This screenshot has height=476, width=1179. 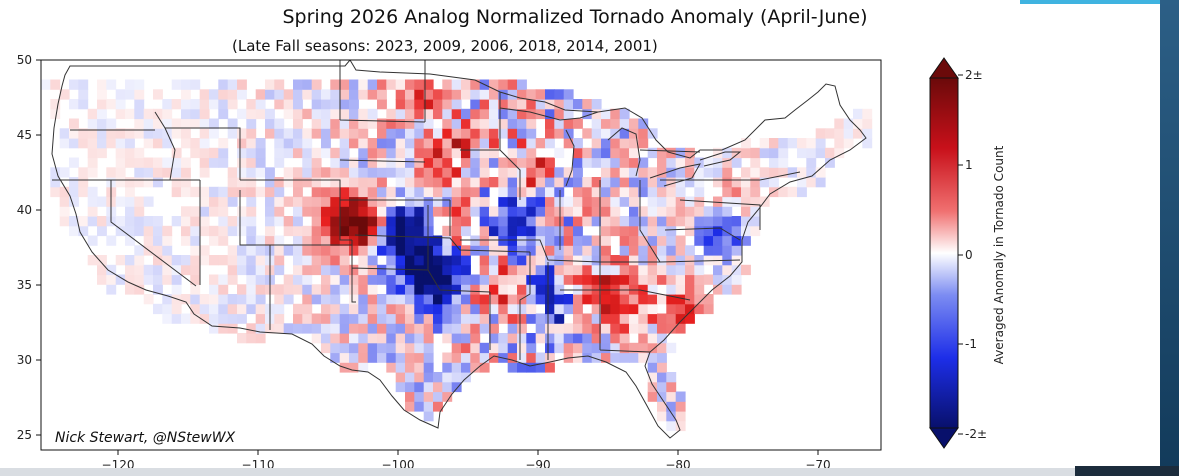 I want to click on colorbar-tick-label: 2±, so click(x=974, y=75).